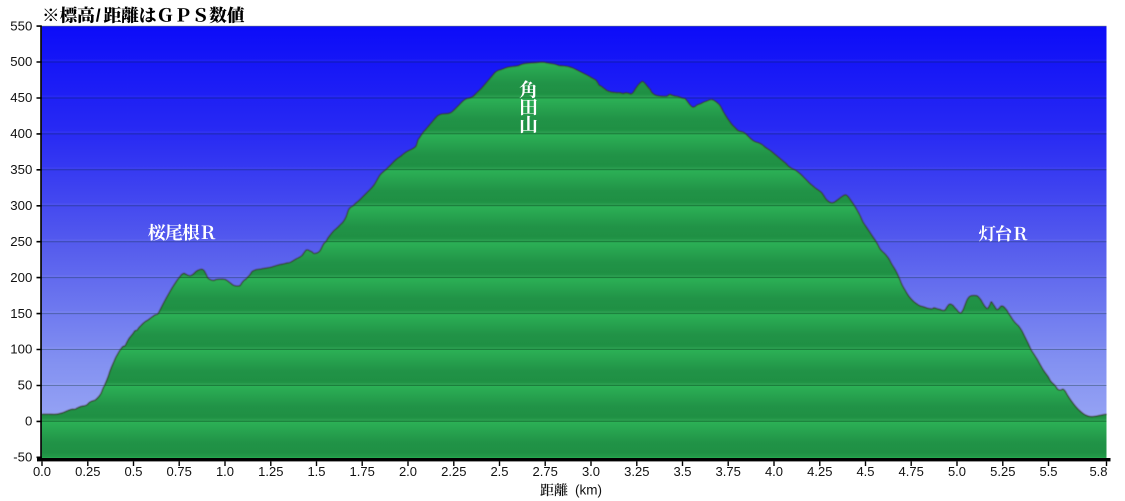 The height and width of the screenshot is (501, 1125). Describe the element at coordinates (133, 471) in the screenshot. I see `svg-text: 0.5` at that location.